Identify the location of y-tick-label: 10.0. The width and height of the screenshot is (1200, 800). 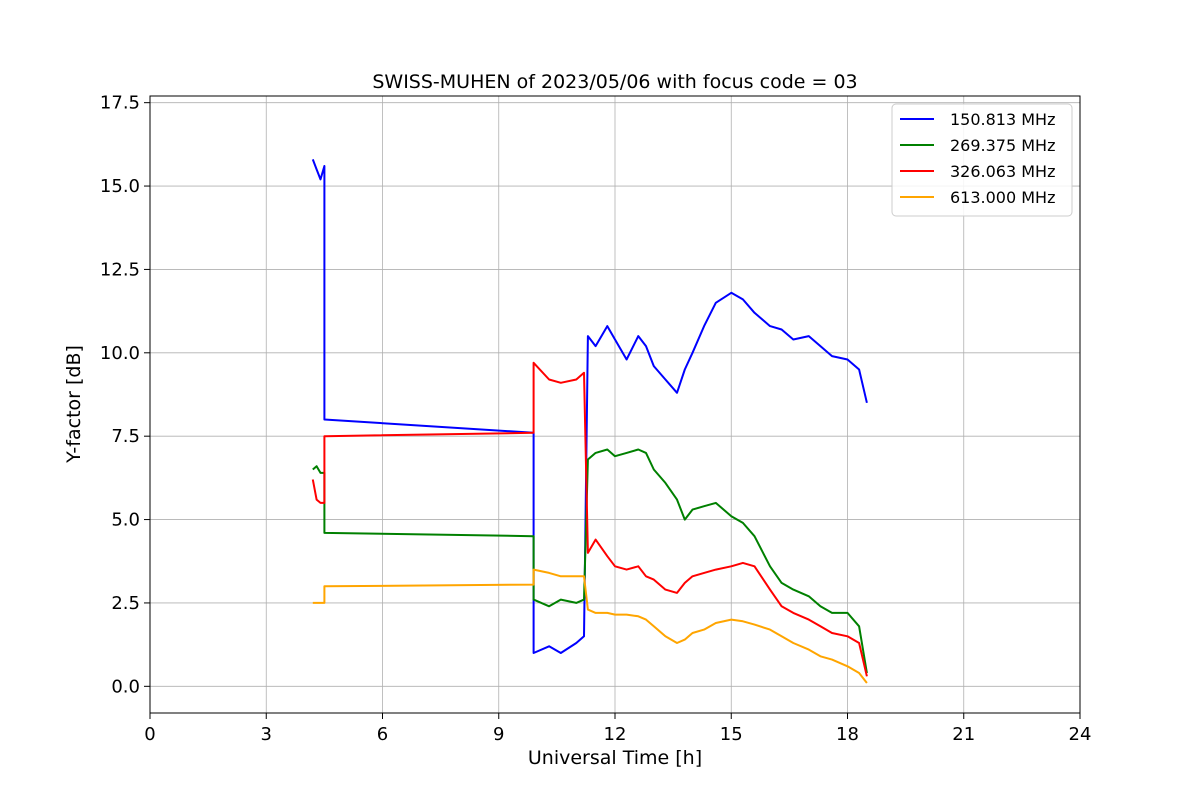
(120, 353).